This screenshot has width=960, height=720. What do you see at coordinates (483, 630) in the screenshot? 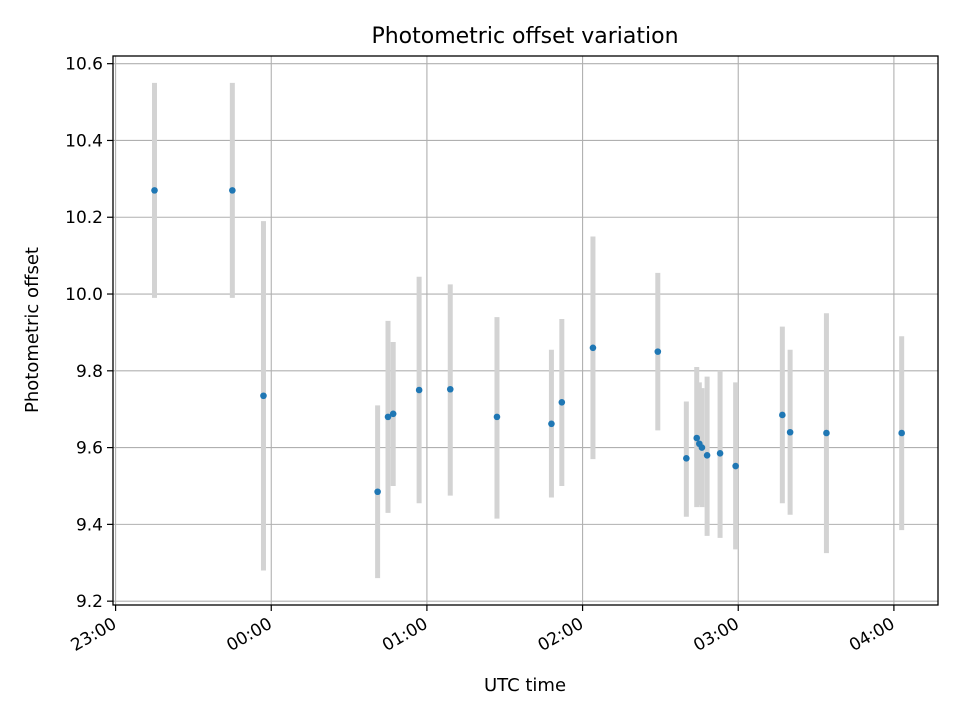
I see `x-axis-ticks: 23:00 00:00 01:00 02:00 03:00 04:00` at bounding box center [483, 630].